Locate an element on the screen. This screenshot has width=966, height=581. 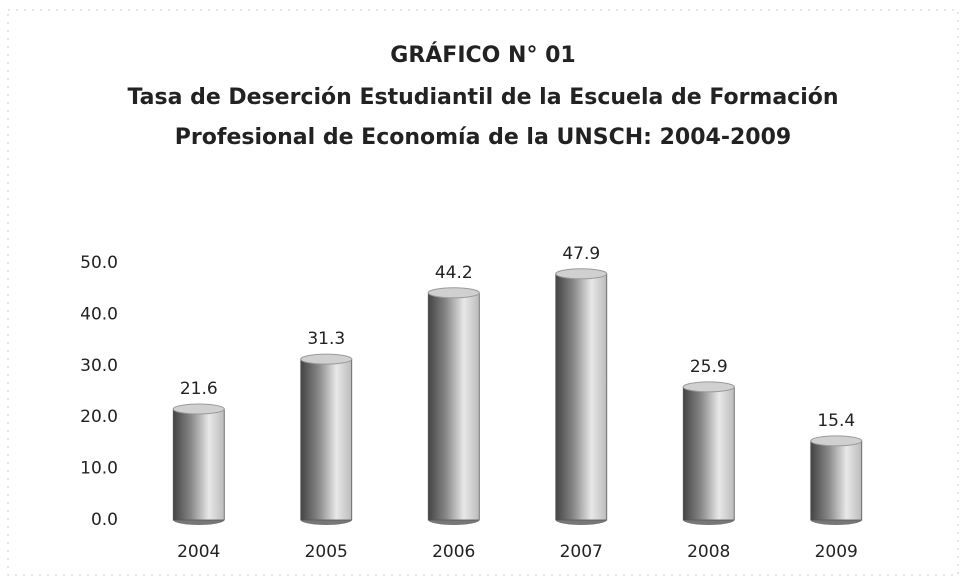
x-tick-label: 2008 is located at coordinates (708, 552).